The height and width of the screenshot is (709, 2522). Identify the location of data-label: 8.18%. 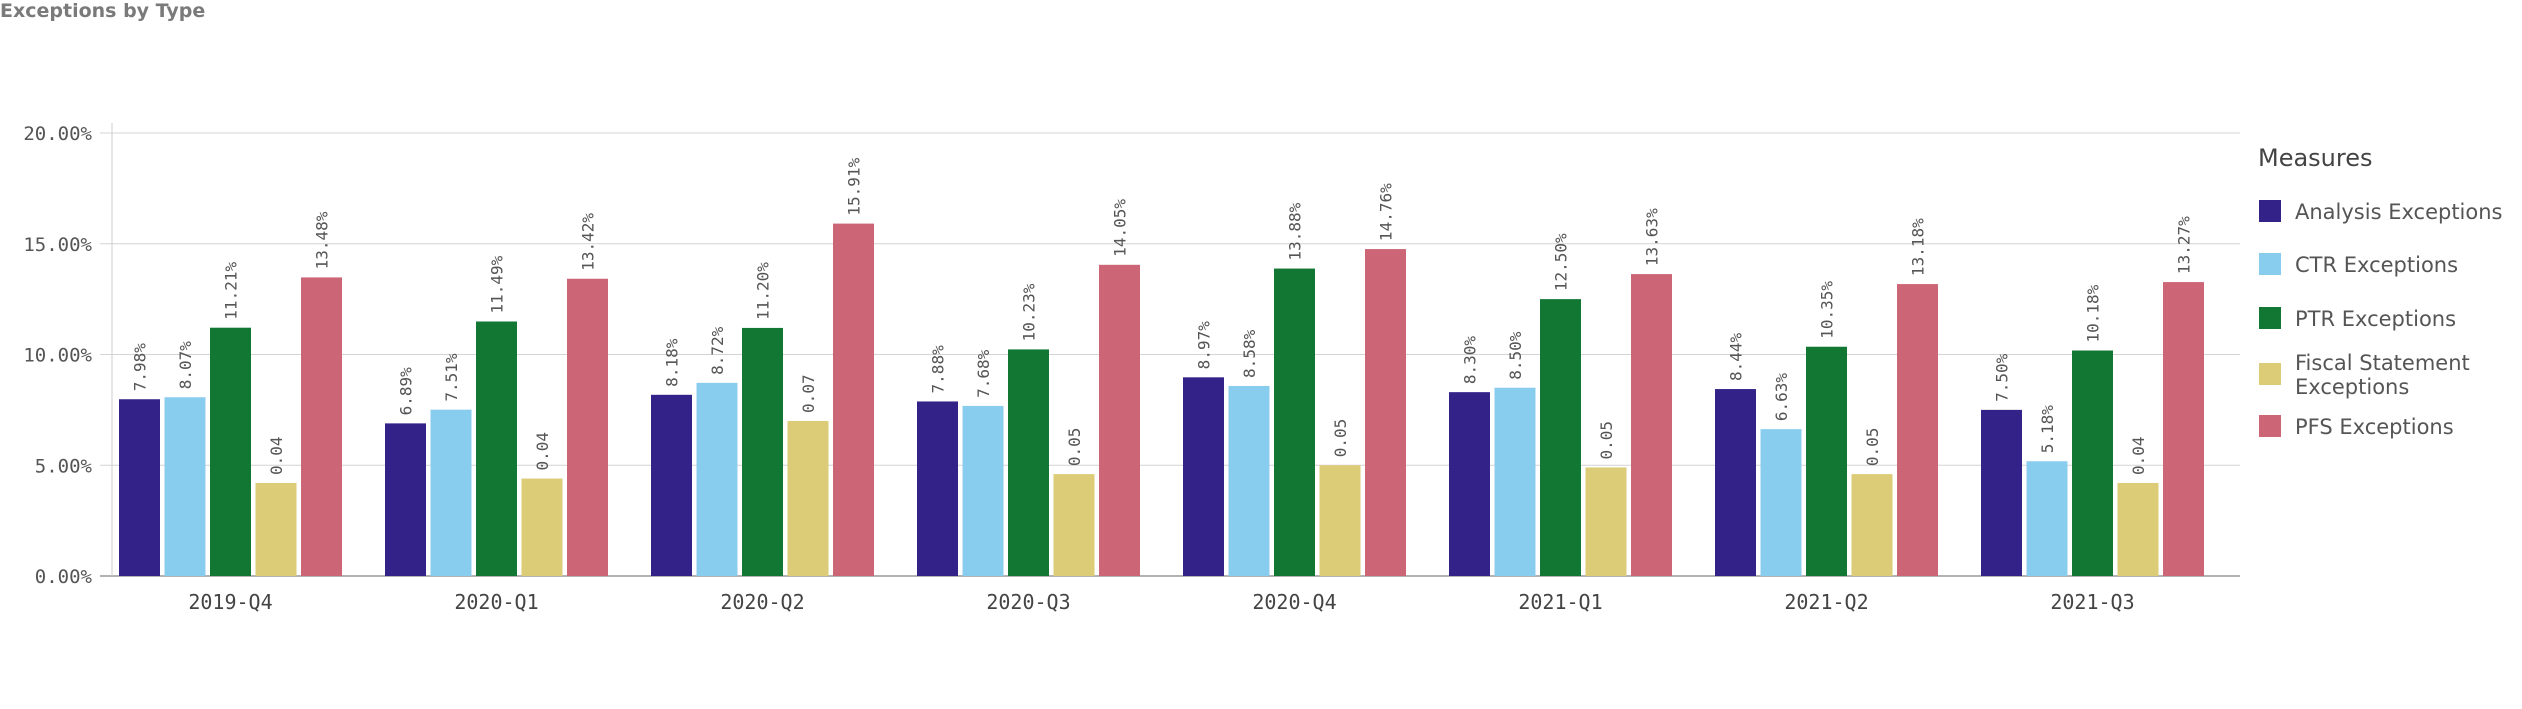
(672, 362).